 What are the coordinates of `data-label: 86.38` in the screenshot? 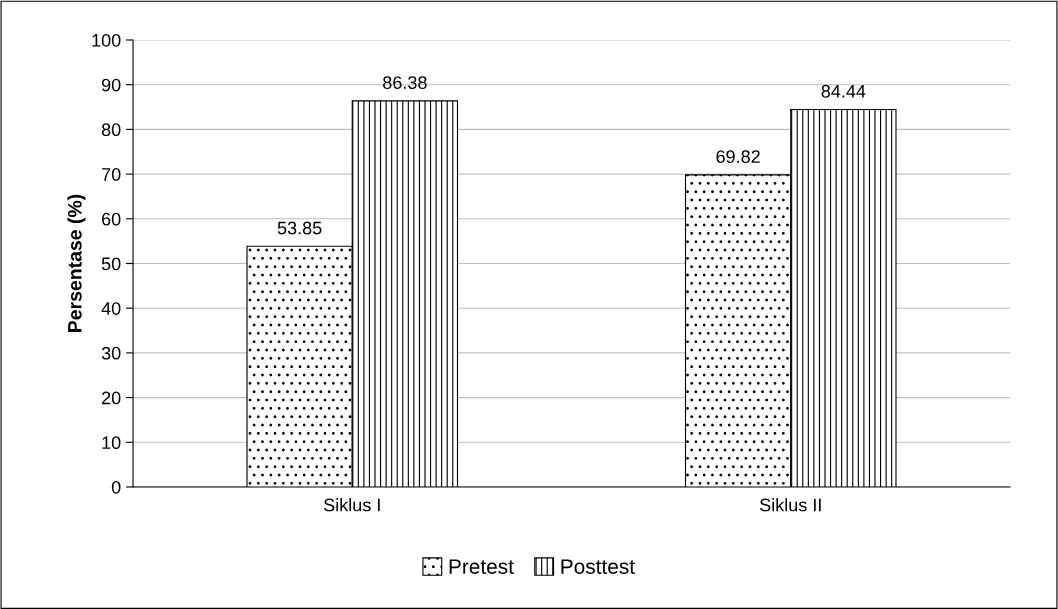 It's located at (405, 82).